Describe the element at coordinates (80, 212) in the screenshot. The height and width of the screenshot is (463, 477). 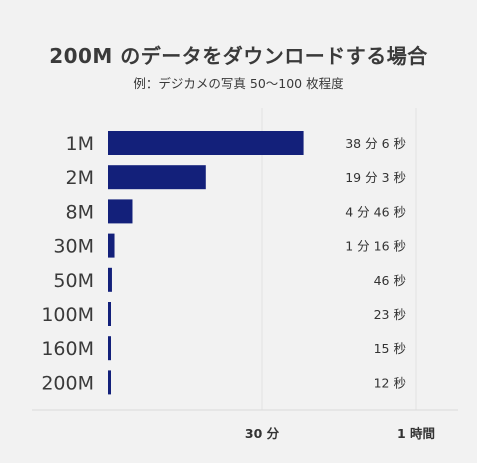
I see `category-label: 8M` at that location.